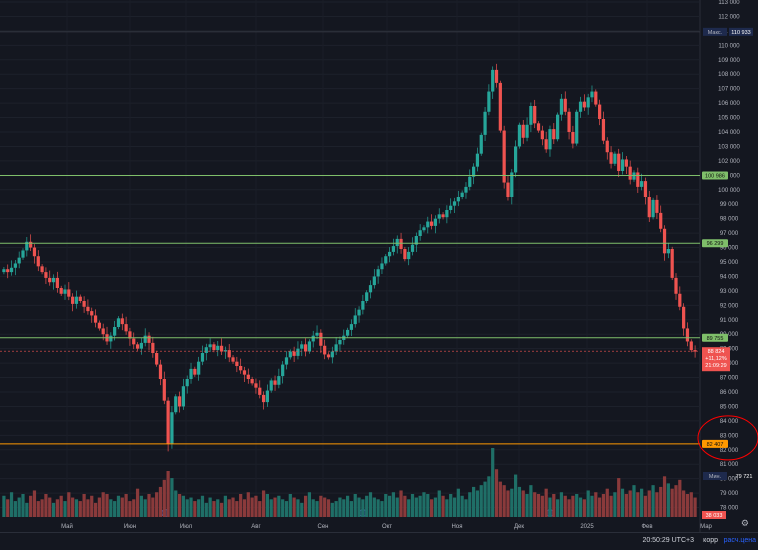 Image resolution: width=758 pixels, height=550 pixels. I want to click on gear-icon: ⚙, so click(744, 524).